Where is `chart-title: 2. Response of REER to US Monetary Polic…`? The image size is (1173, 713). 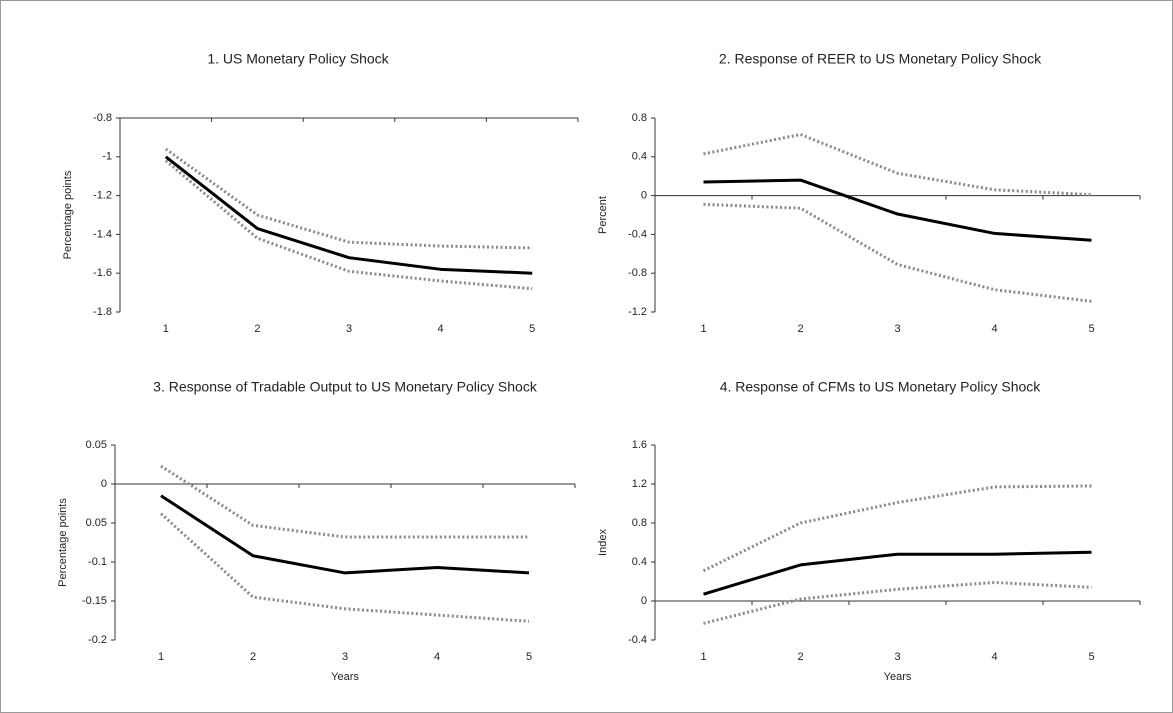
chart-title: 2. Response of REER to US Monetary Polic… is located at coordinates (880, 59).